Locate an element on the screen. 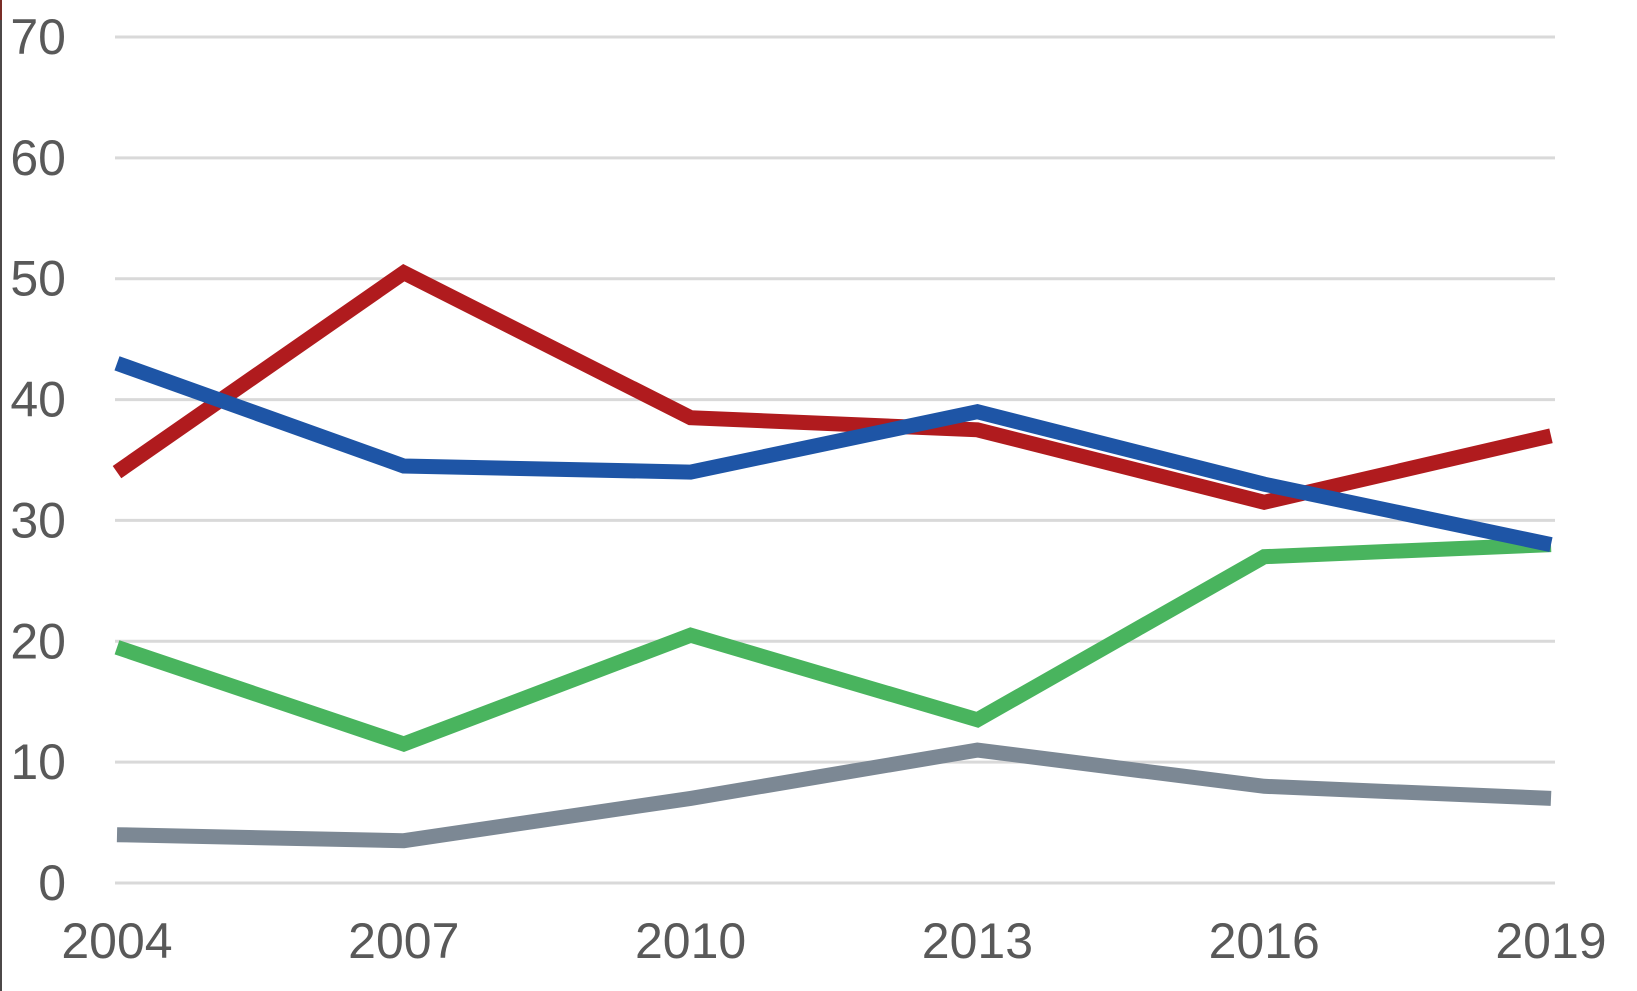 This screenshot has width=1637, height=991. x-tick-label-2019: 2019 is located at coordinates (1550, 941).